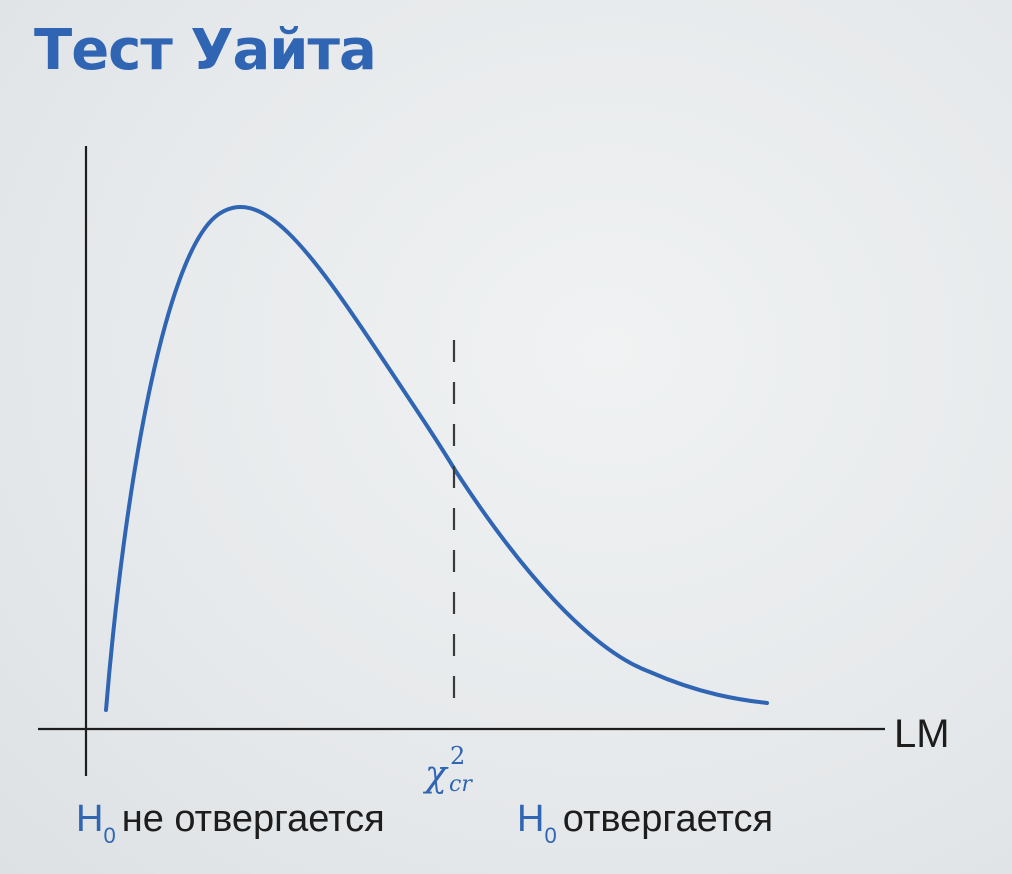  Describe the element at coordinates (457, 756) in the screenshot. I see `critical-value-superscript: 2` at that location.